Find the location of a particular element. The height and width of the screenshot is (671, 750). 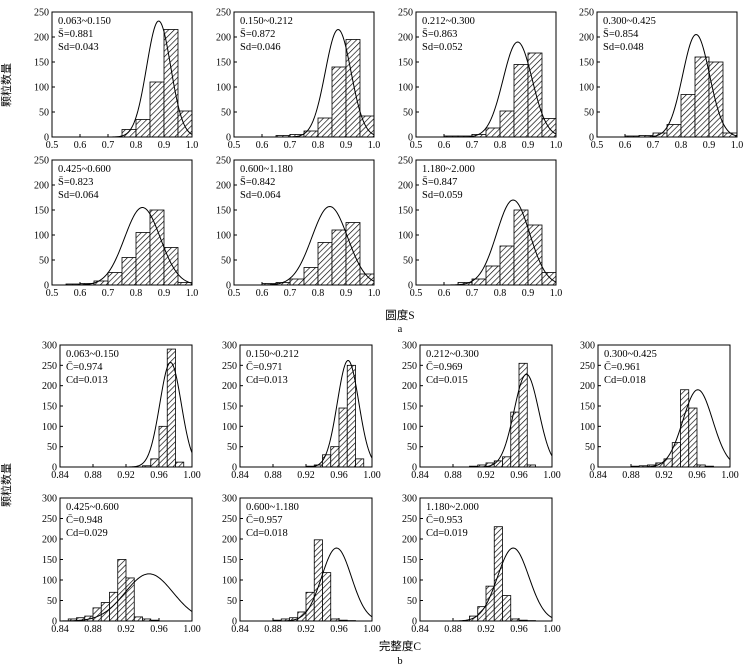

size-range-label: 0.300~0.425 is located at coordinates (629, 21).